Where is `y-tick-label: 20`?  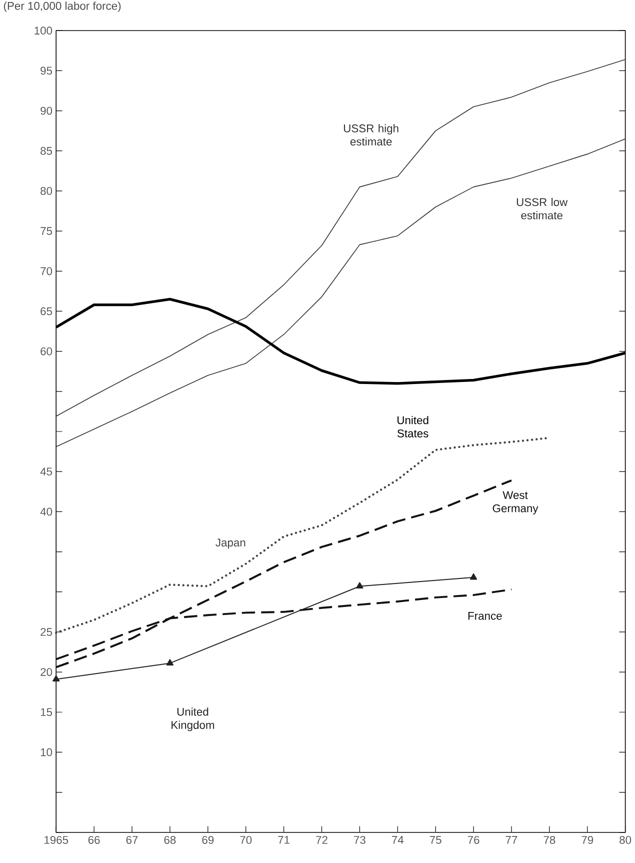
y-tick-label: 20 is located at coordinates (46, 672).